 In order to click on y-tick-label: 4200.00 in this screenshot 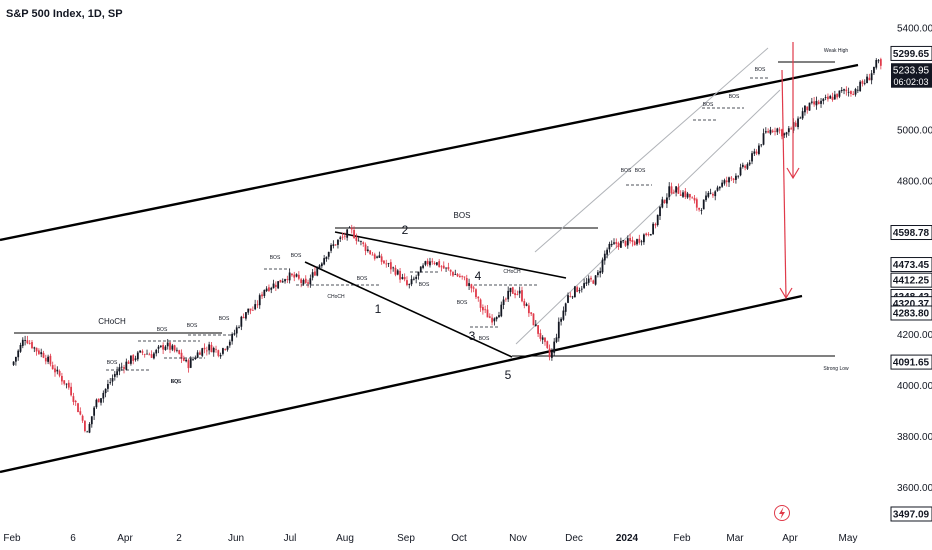, I will do `click(914, 335)`.